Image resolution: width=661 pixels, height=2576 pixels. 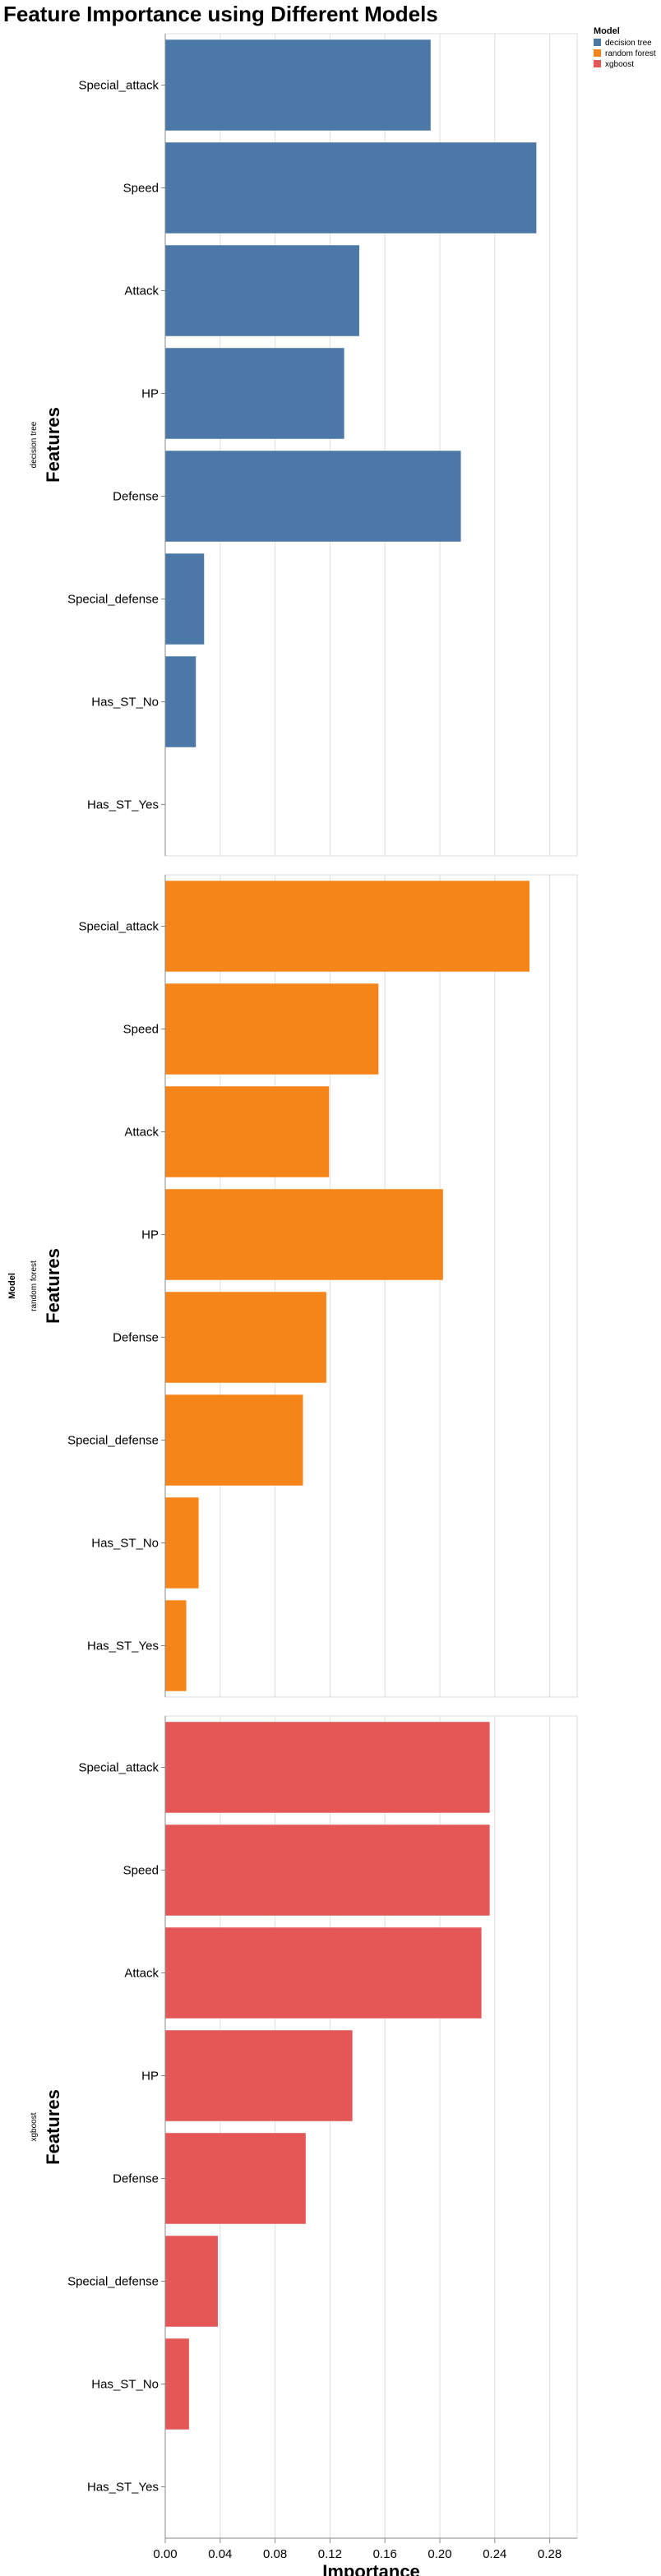 What do you see at coordinates (125, 2385) in the screenshot?
I see `category-label-2-6: Has_ST_No` at bounding box center [125, 2385].